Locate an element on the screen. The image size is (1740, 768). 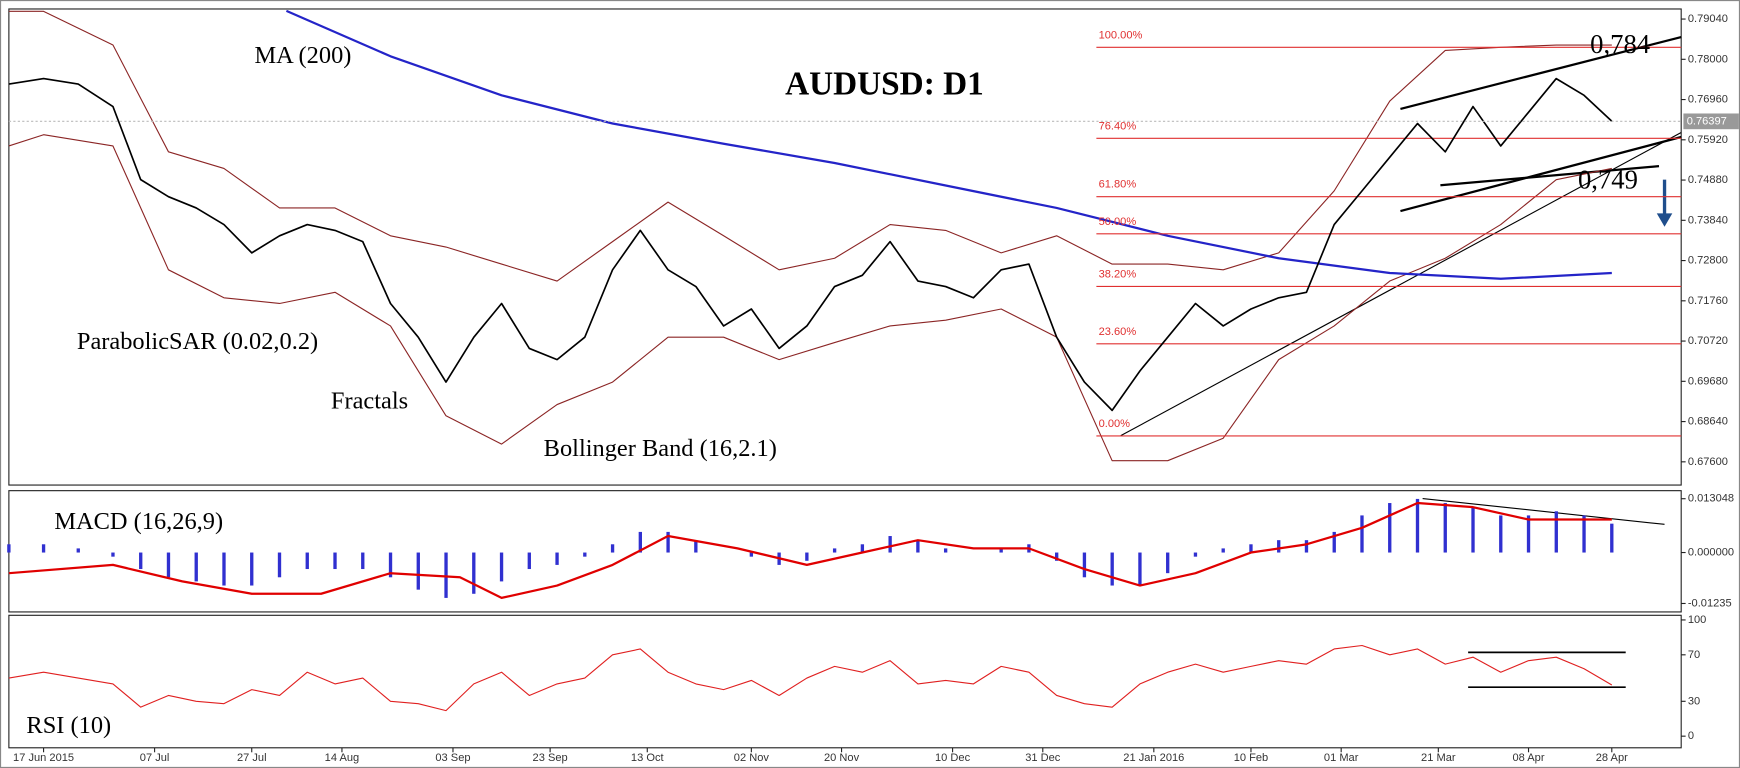
x-tick-label: 10 Feb is located at coordinates (1251, 758).